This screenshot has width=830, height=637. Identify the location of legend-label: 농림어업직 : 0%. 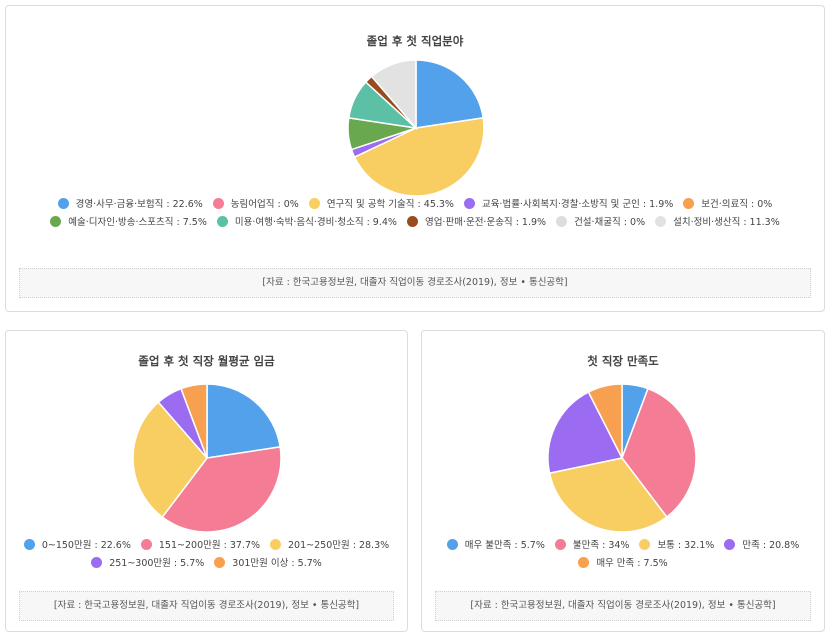
(264, 204).